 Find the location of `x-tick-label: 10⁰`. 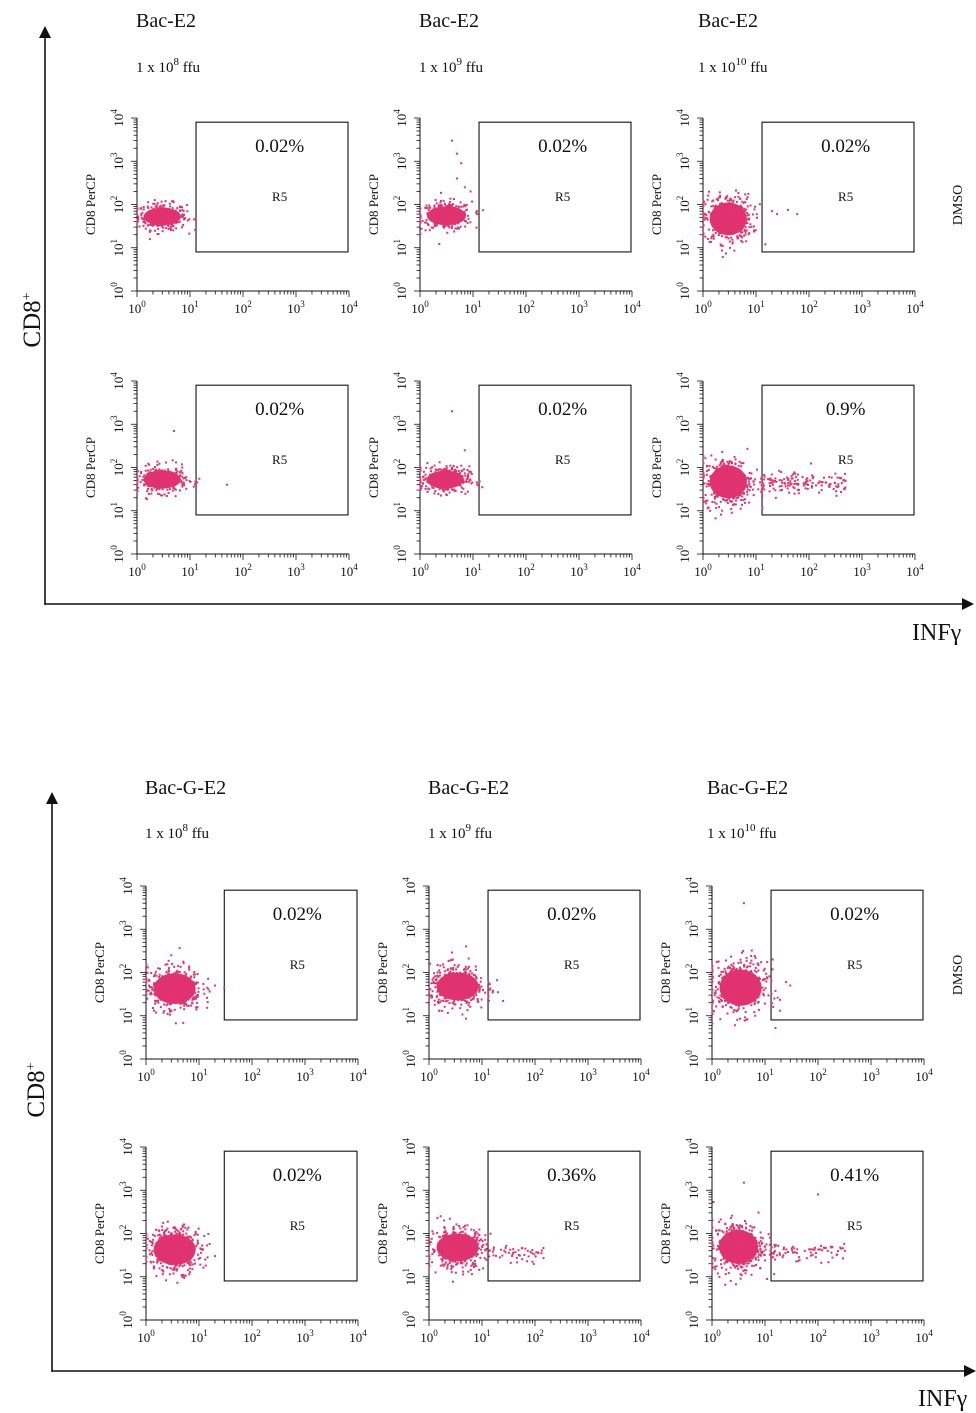

x-tick-label: 10⁰ is located at coordinates (420, 570).